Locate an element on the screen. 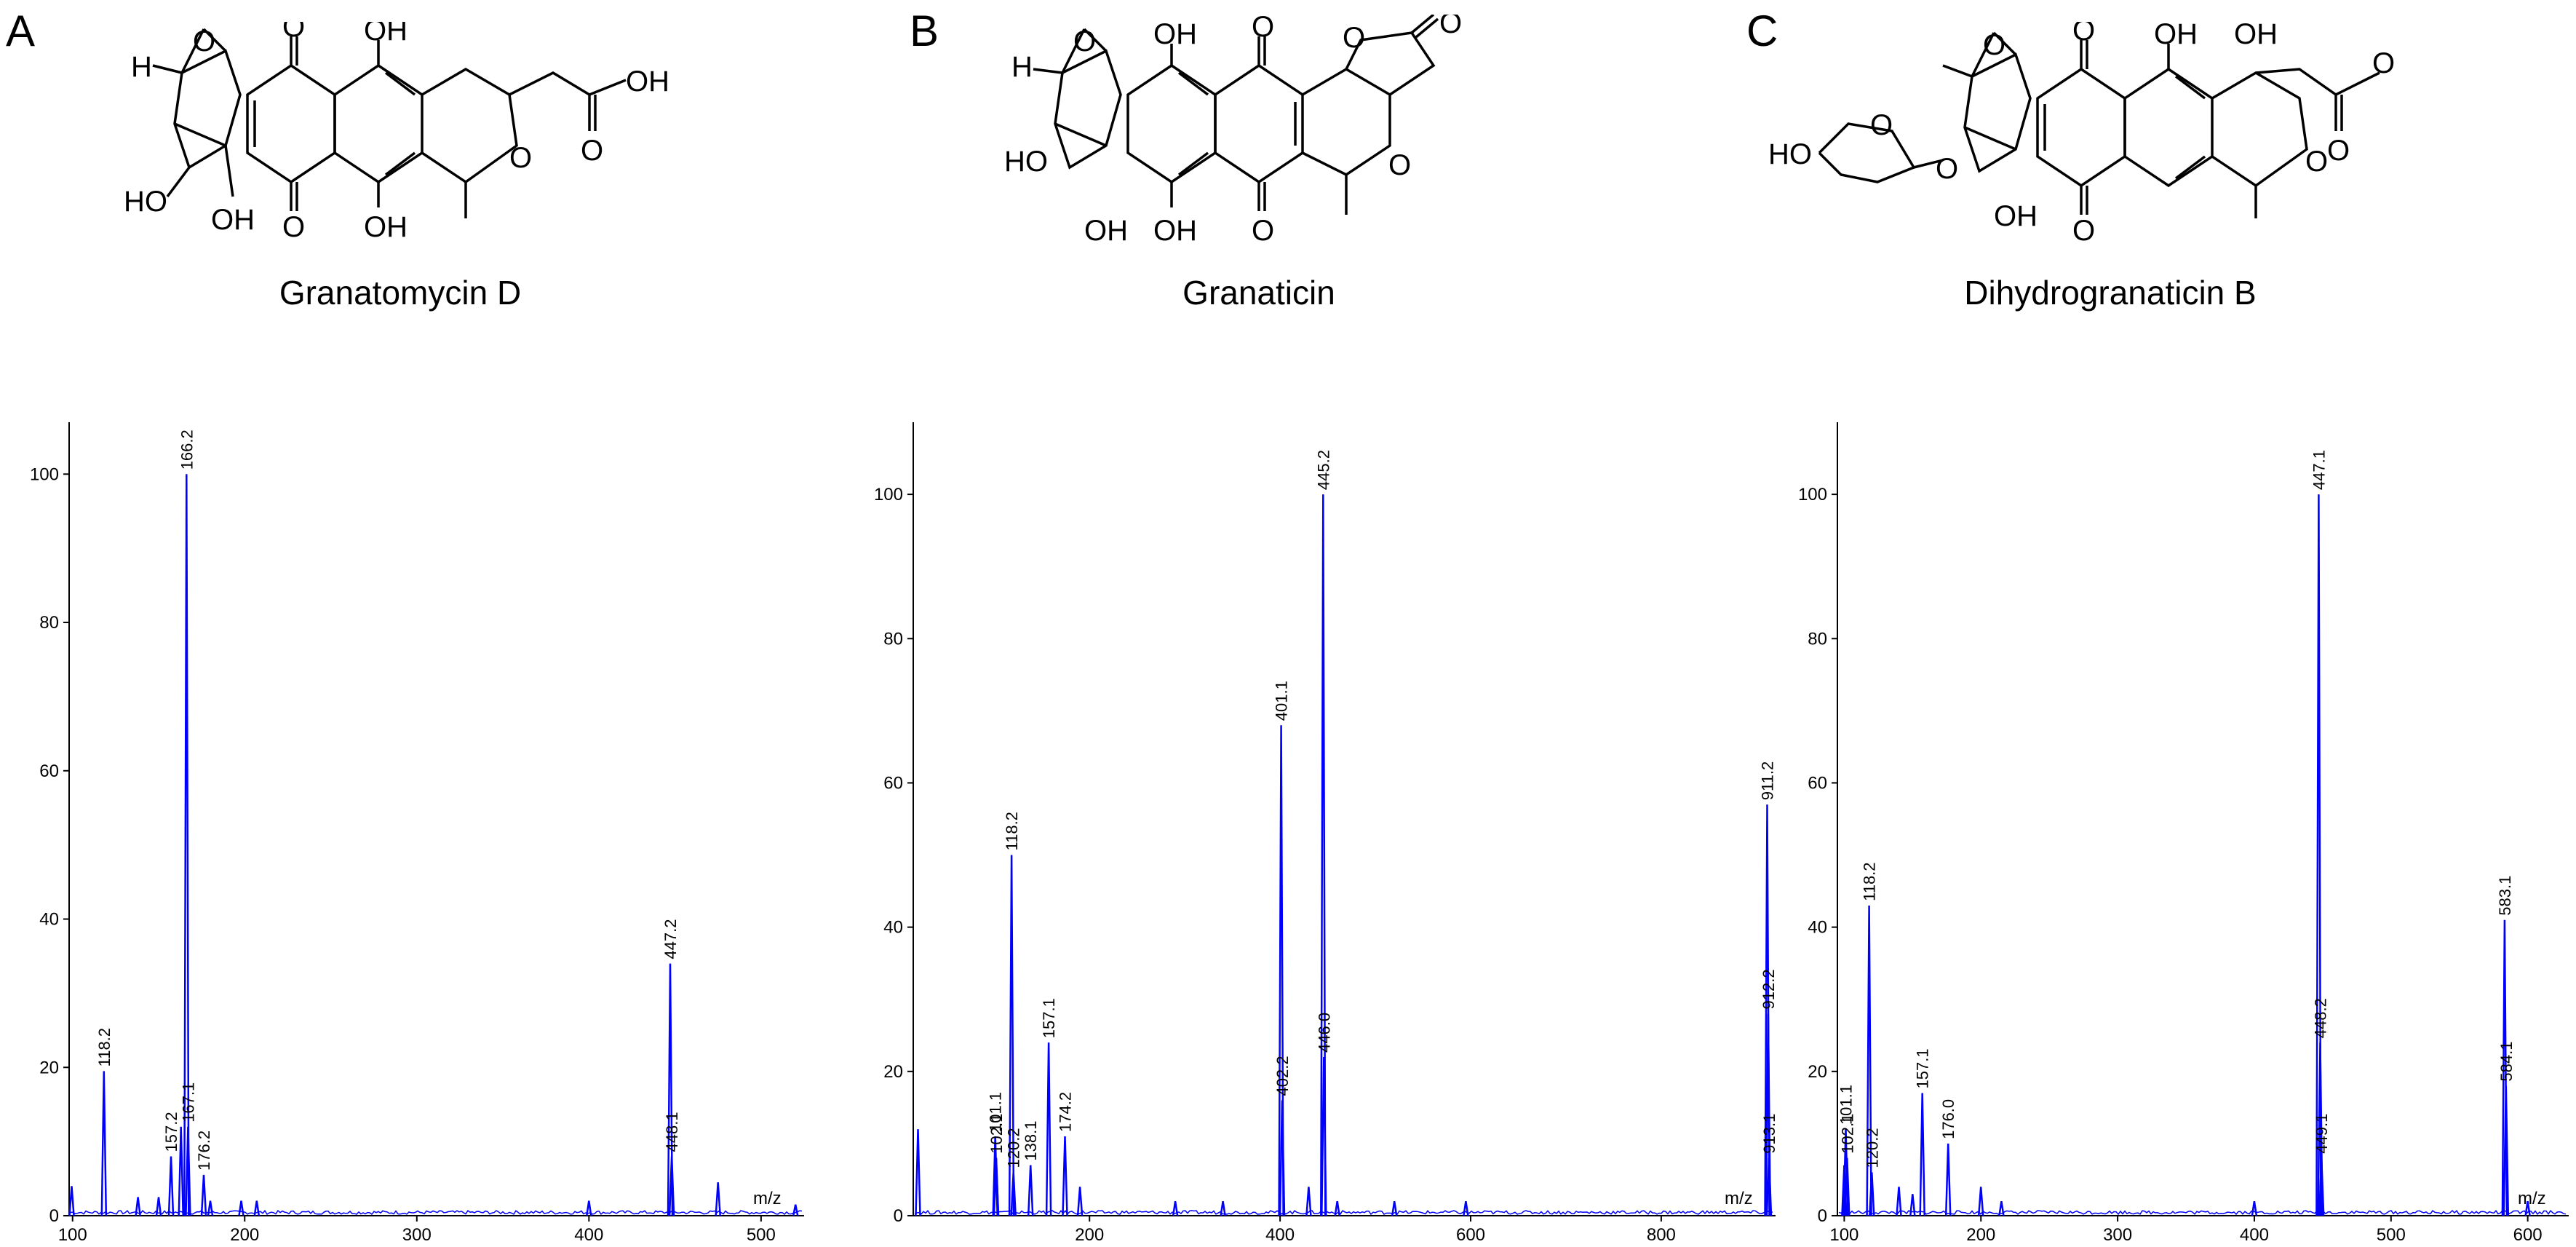 The width and height of the screenshot is (2576, 1247). peak-label: 445.2 is located at coordinates (1323, 470).